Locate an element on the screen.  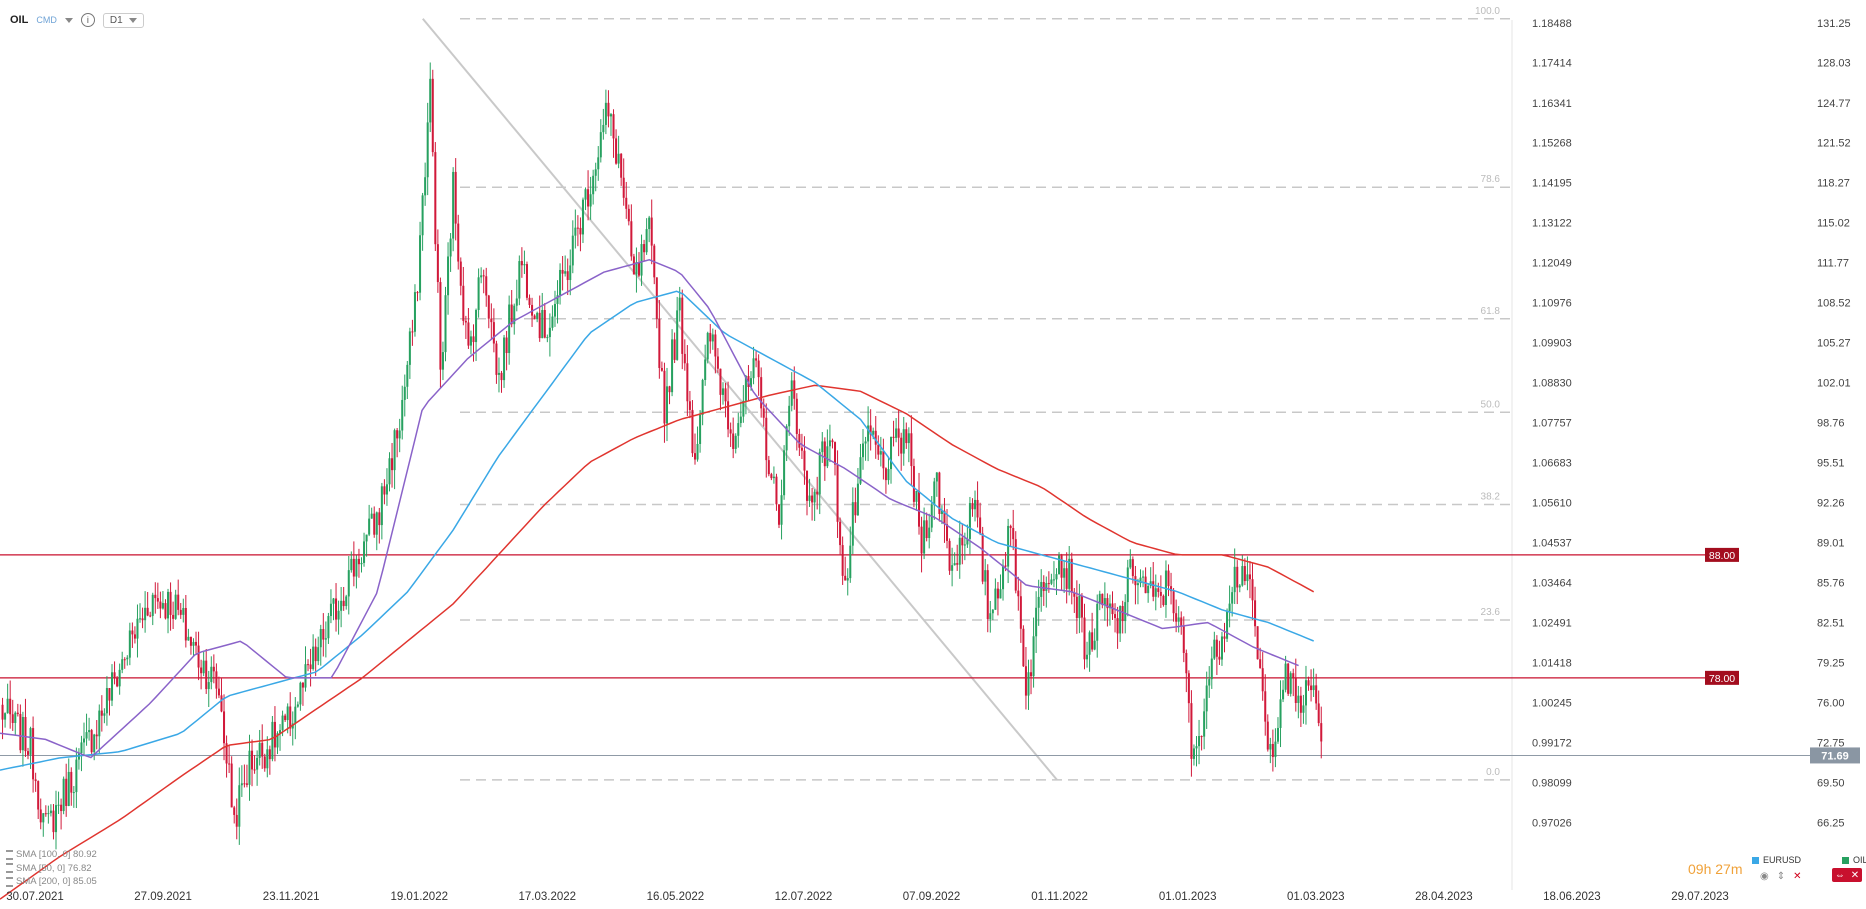
y-tick-label: 128.03 is located at coordinates (1834, 64).